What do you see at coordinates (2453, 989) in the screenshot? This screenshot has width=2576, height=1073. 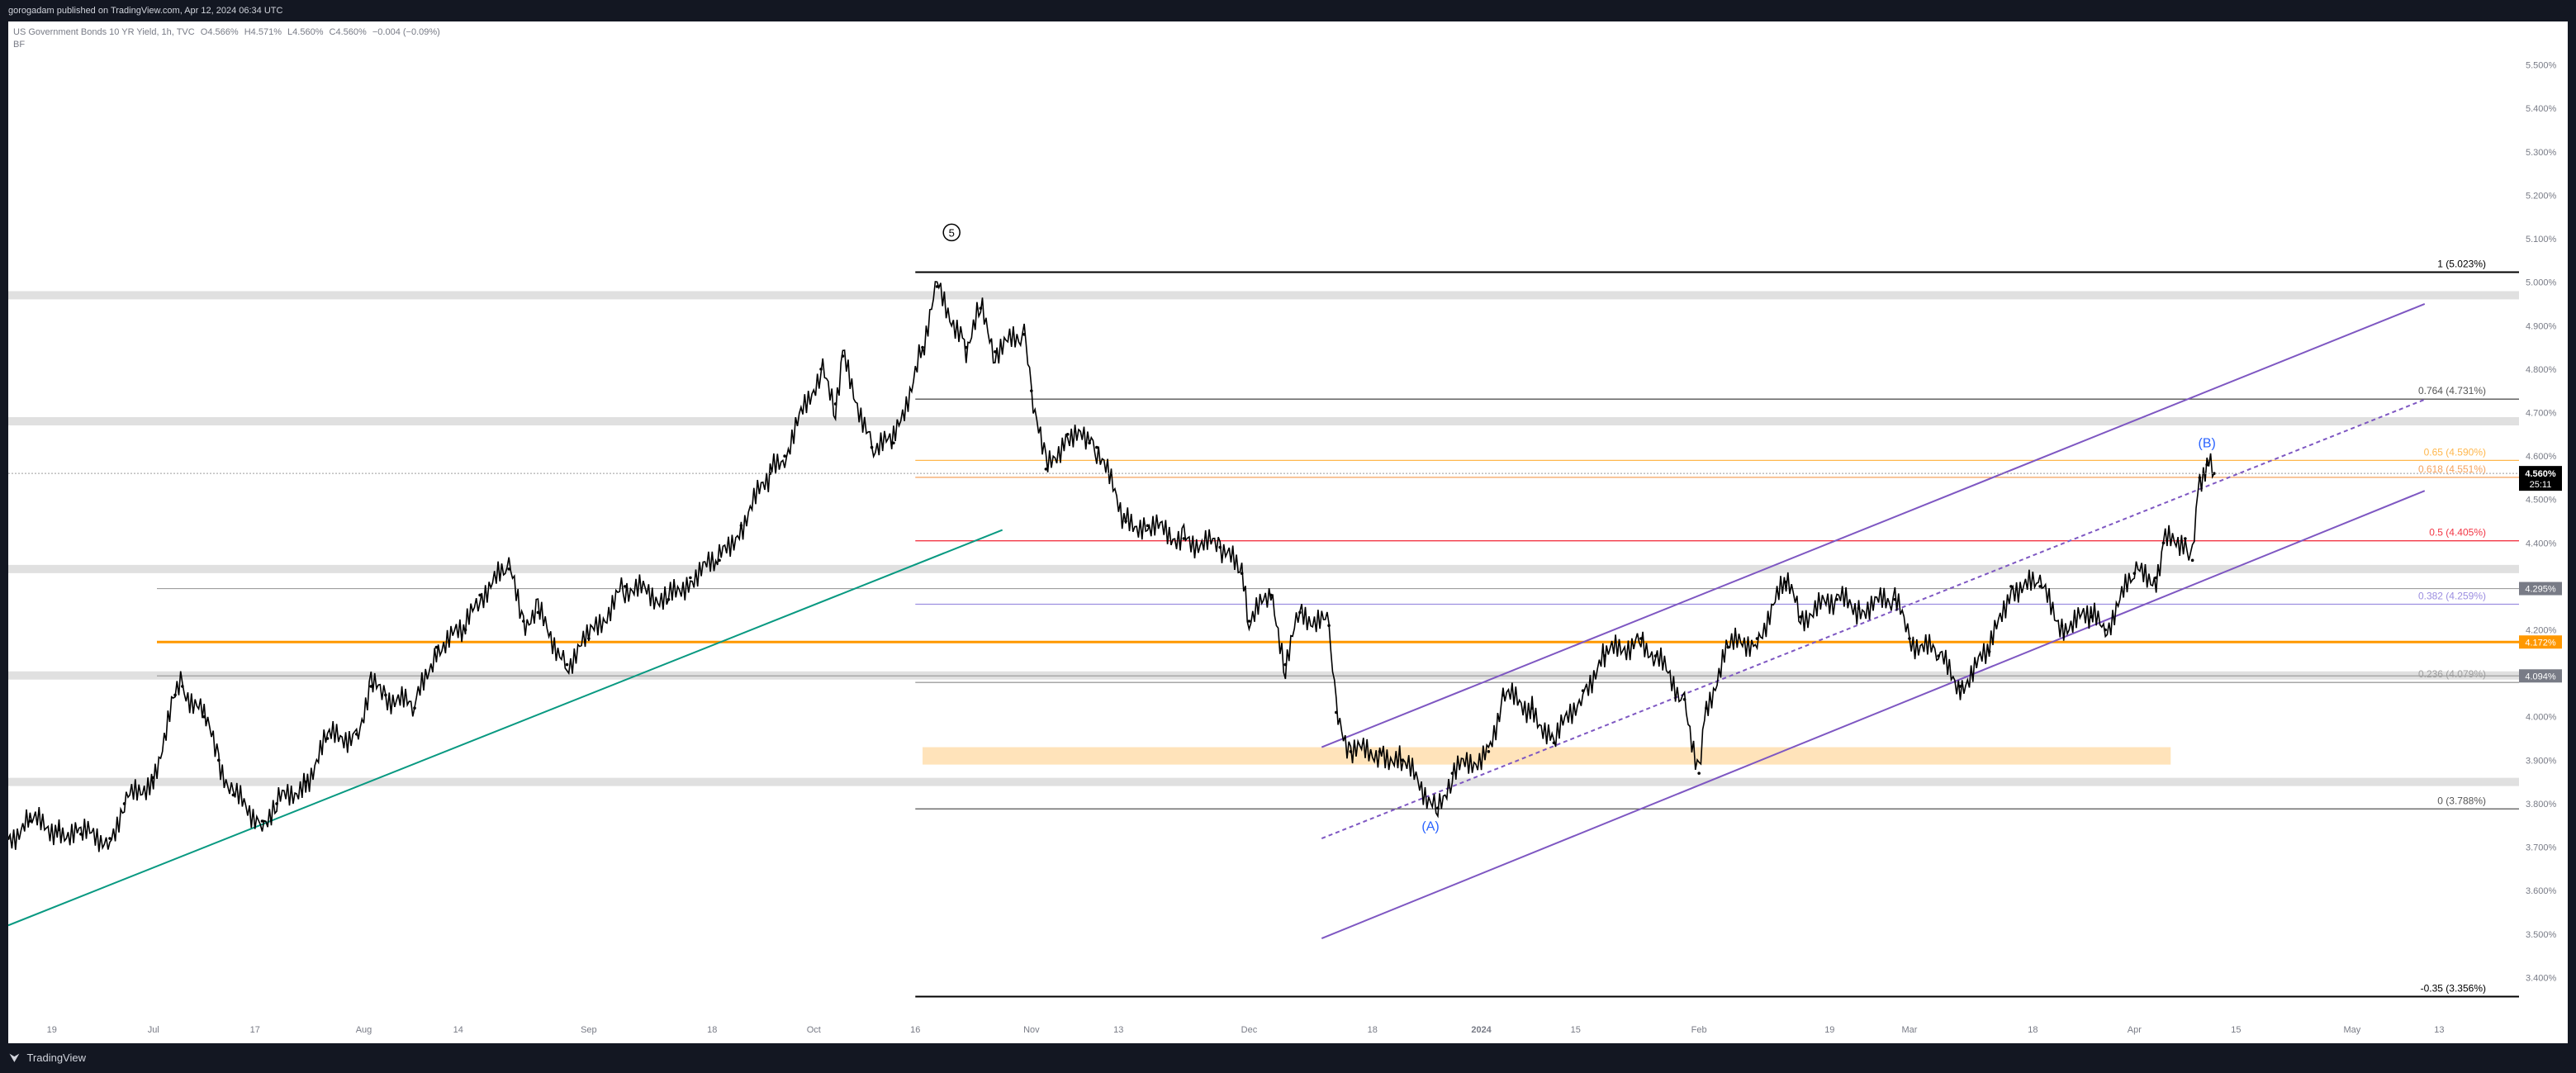 I see `fib-label-8: -0.35 (3.356%)` at bounding box center [2453, 989].